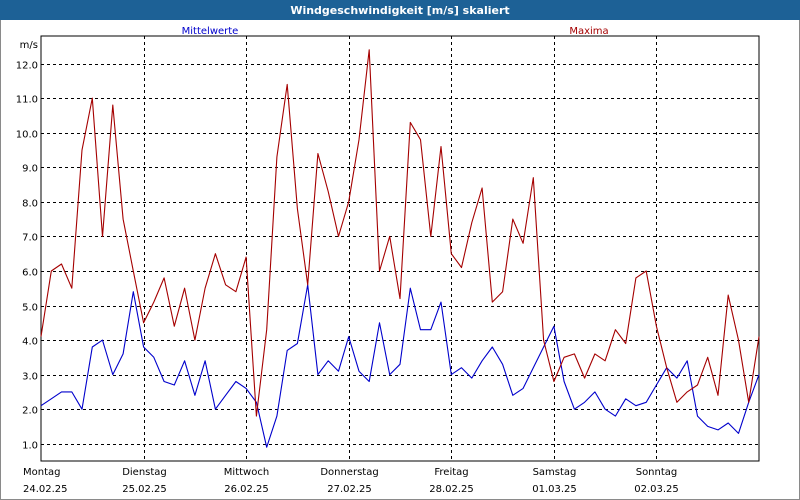 The height and width of the screenshot is (500, 800). Describe the element at coordinates (30, 204) in the screenshot. I see `y-tick-label: 8.0` at that location.